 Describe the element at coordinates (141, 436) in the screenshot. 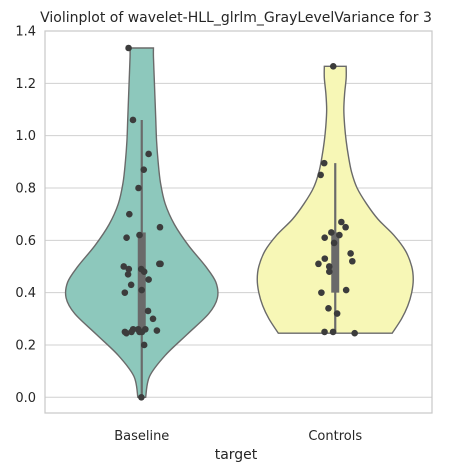

I see `x-tick-label: Baseline` at that location.